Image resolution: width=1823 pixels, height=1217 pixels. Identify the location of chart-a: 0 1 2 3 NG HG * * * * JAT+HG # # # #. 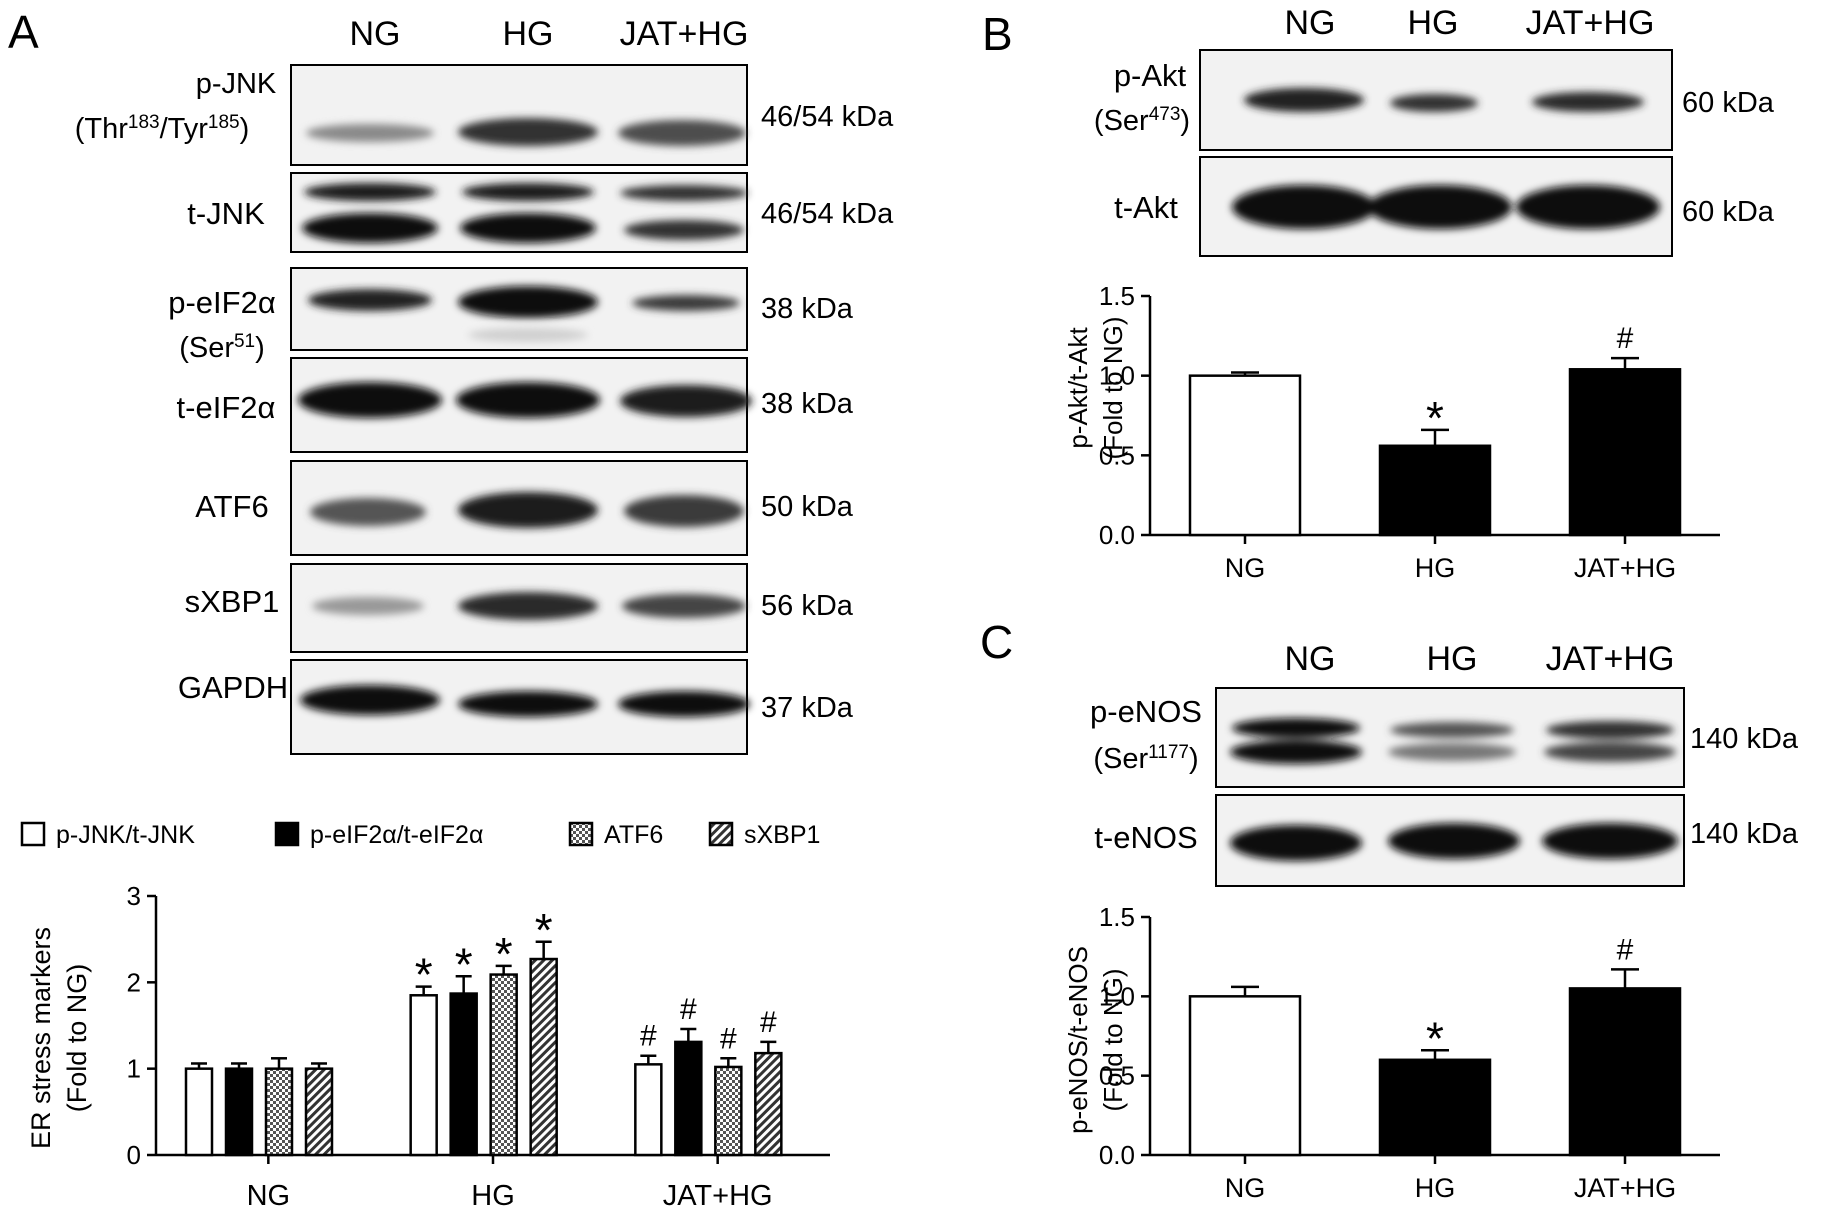
(478, 1046).